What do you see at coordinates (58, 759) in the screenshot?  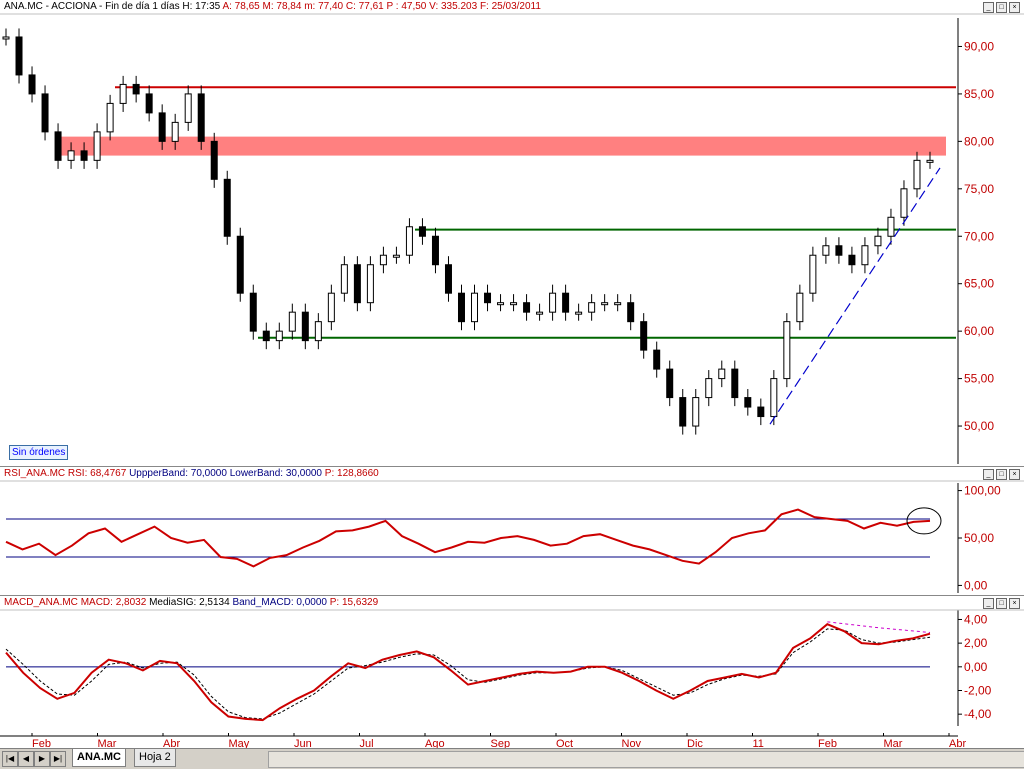 I see `last-sheet-button: ▶|` at bounding box center [58, 759].